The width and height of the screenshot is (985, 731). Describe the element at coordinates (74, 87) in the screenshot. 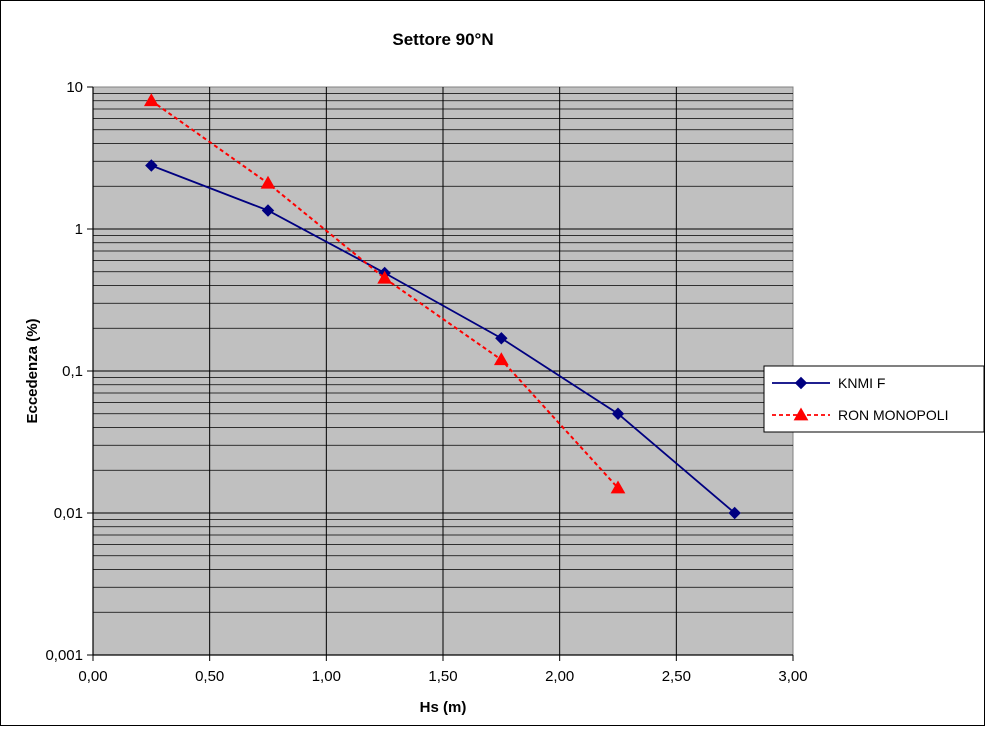

I see `y-tick-label: 10` at that location.